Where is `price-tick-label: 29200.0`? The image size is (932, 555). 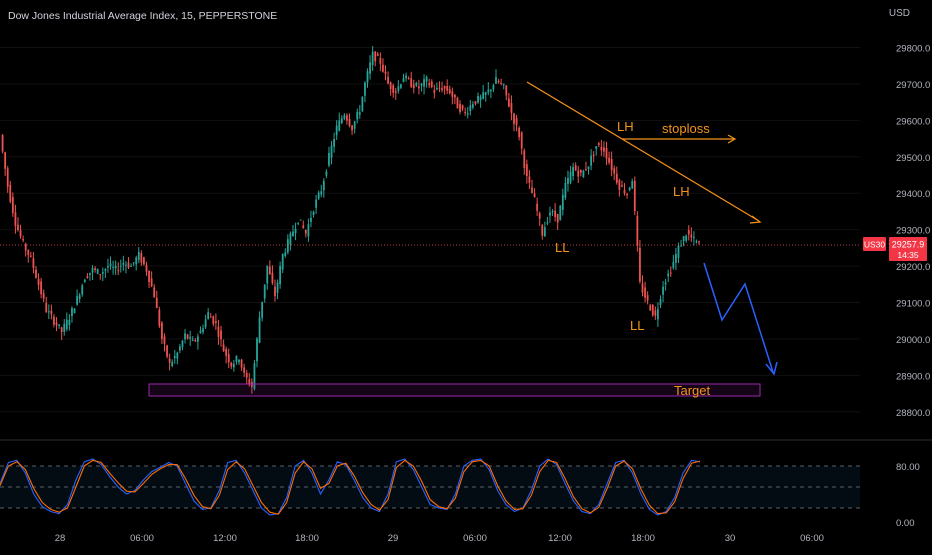 price-tick-label: 29200.0 is located at coordinates (913, 267).